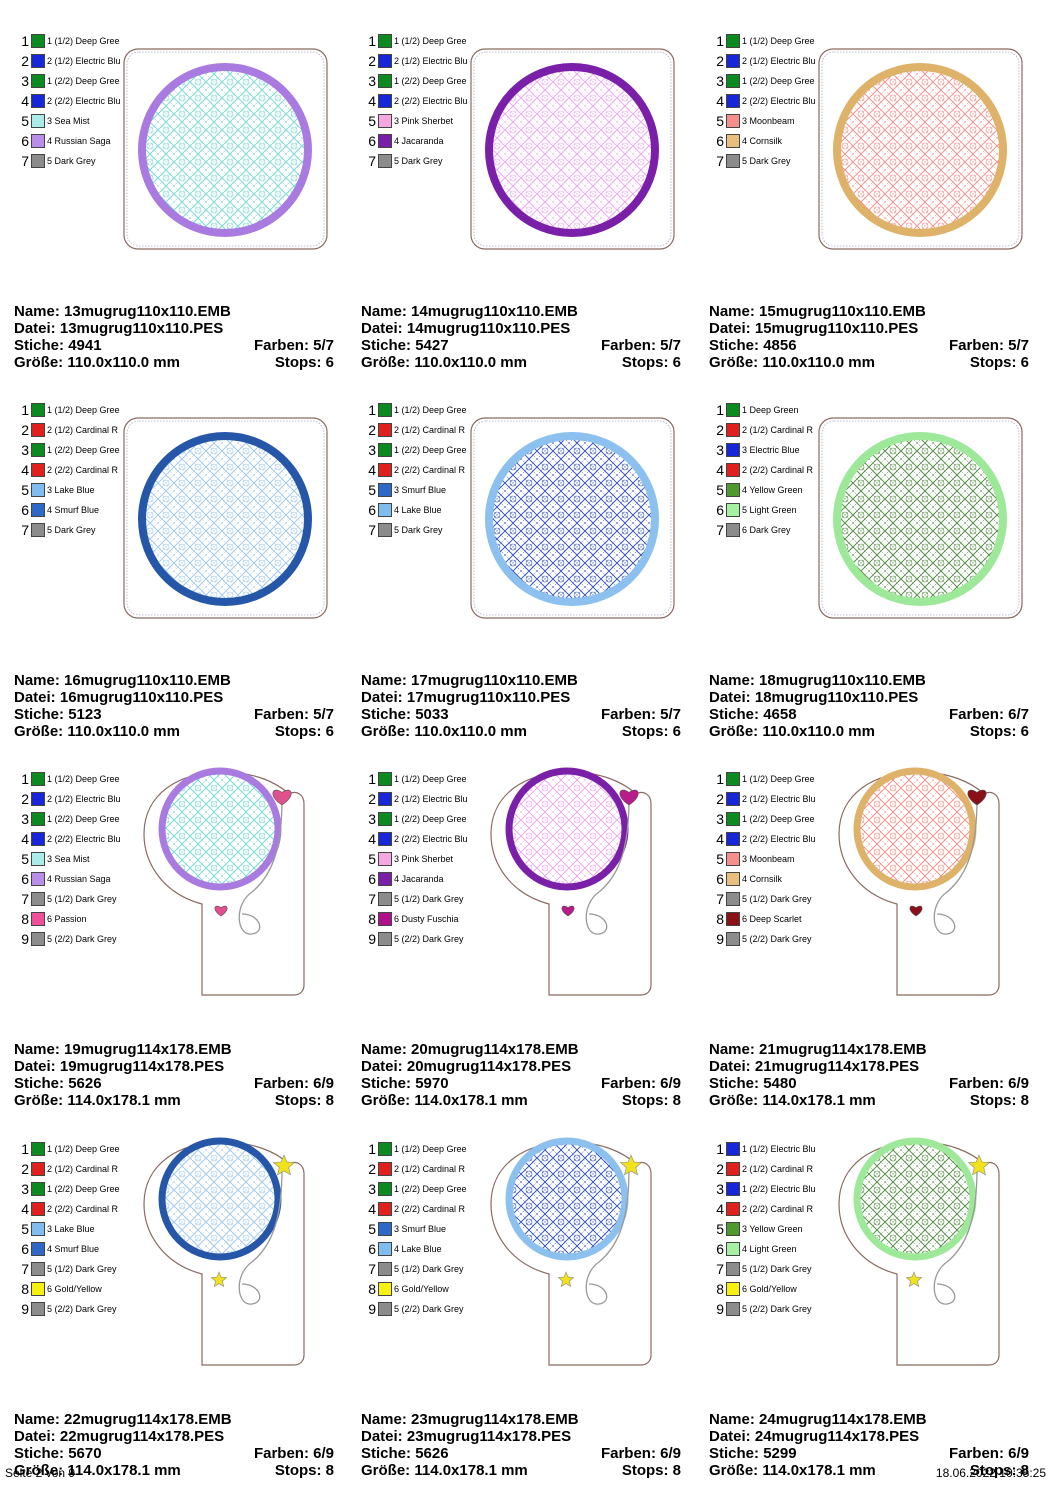  What do you see at coordinates (420, 142) in the screenshot?
I see `thread-color-row: 6 4 Jacaranda` at bounding box center [420, 142].